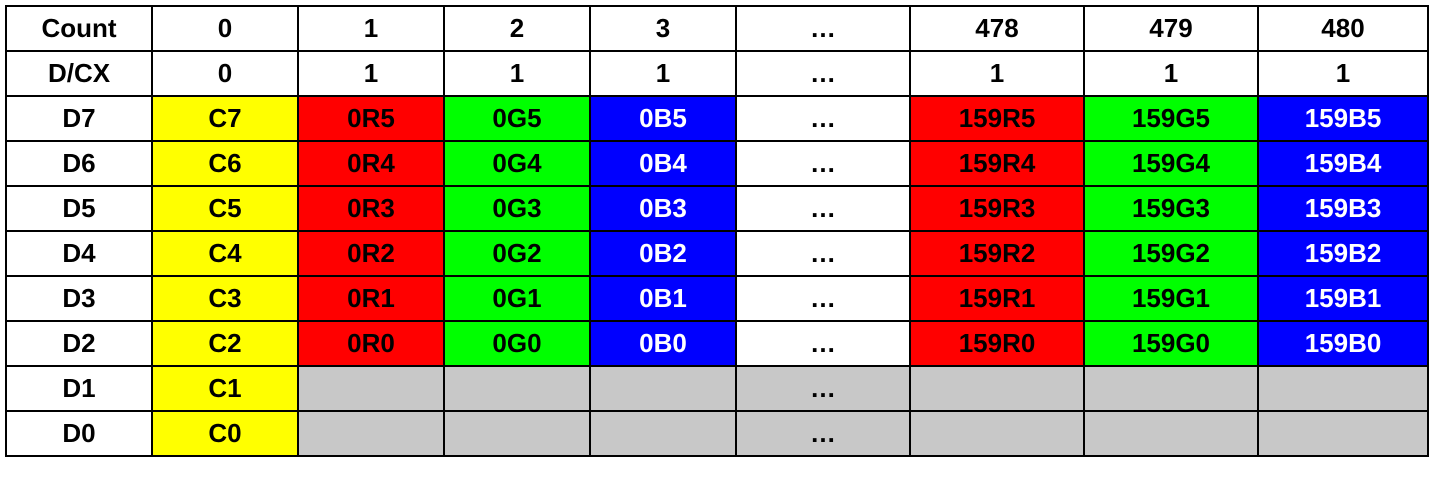 Image resolution: width=1434 pixels, height=498 pixels. What do you see at coordinates (371, 118) in the screenshot?
I see `table-cell: 0R5` at bounding box center [371, 118].